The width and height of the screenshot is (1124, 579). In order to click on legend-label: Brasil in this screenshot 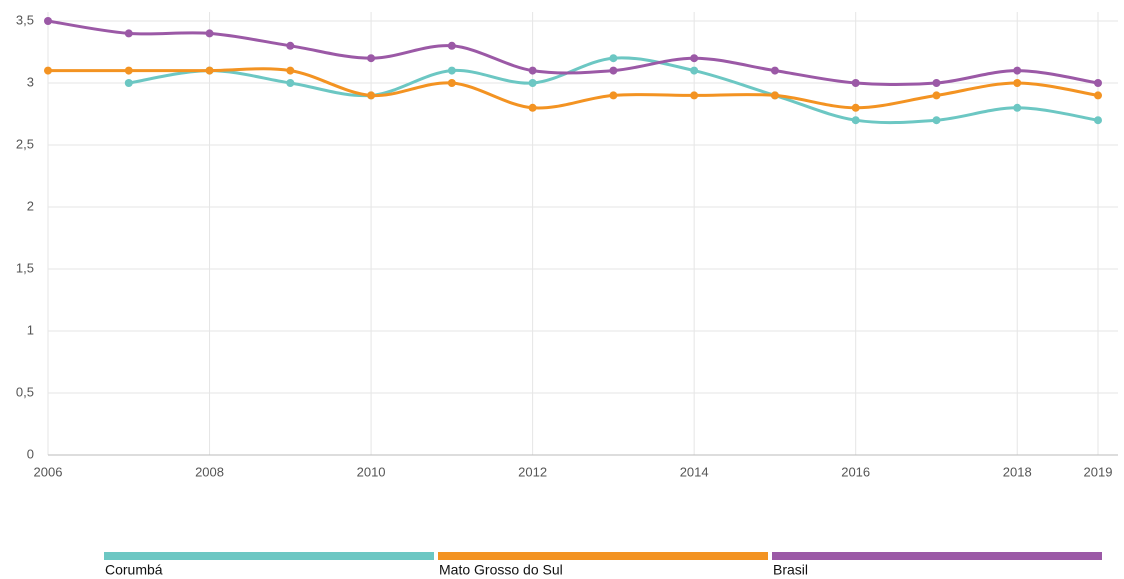, I will do `click(790, 570)`.